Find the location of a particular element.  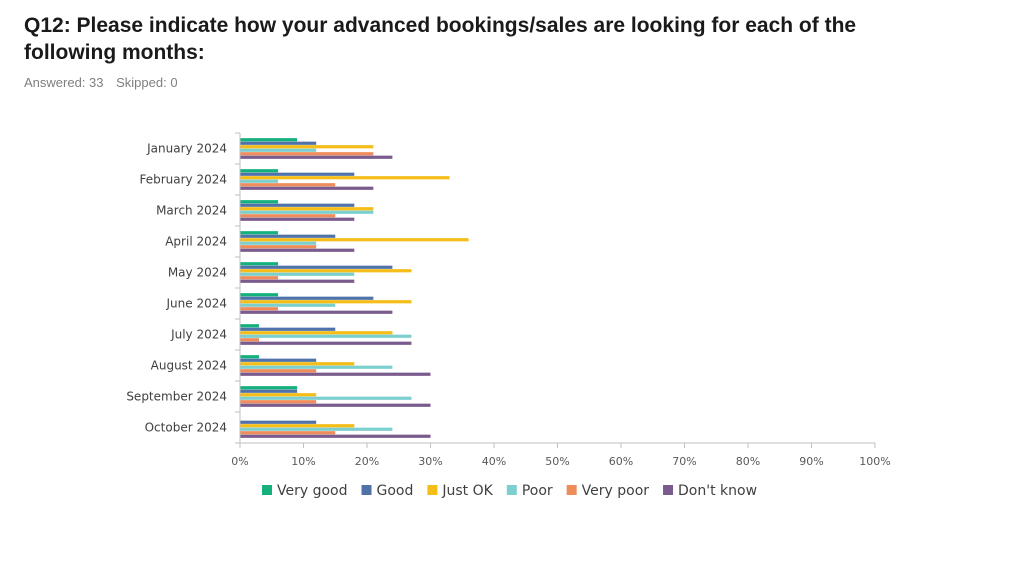

x-tick-label: 20% is located at coordinates (367, 461).